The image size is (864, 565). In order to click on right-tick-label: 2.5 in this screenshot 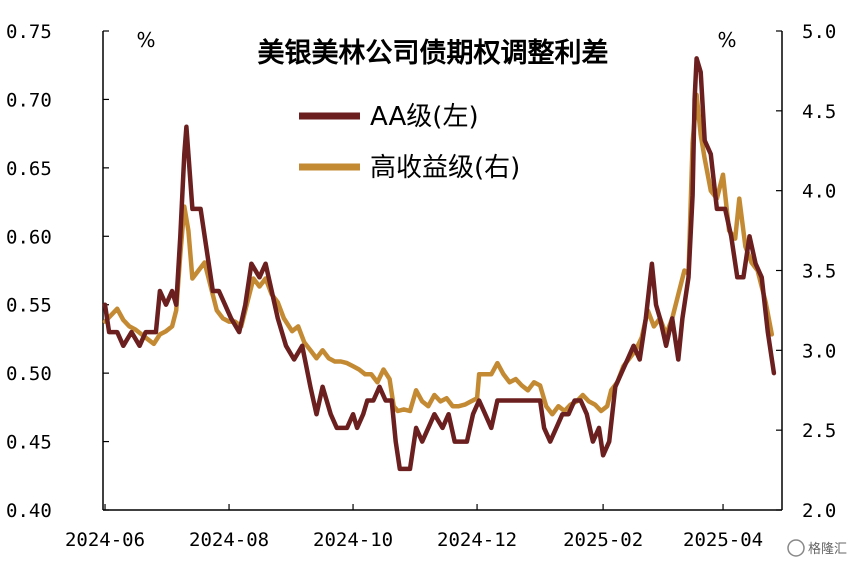, I will do `click(819, 431)`.